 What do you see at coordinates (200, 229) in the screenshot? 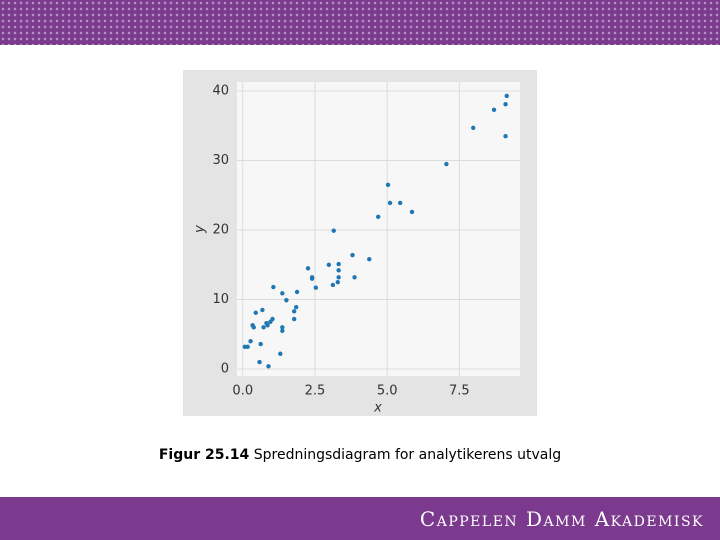
I see `y-axis-label: y` at bounding box center [200, 229].